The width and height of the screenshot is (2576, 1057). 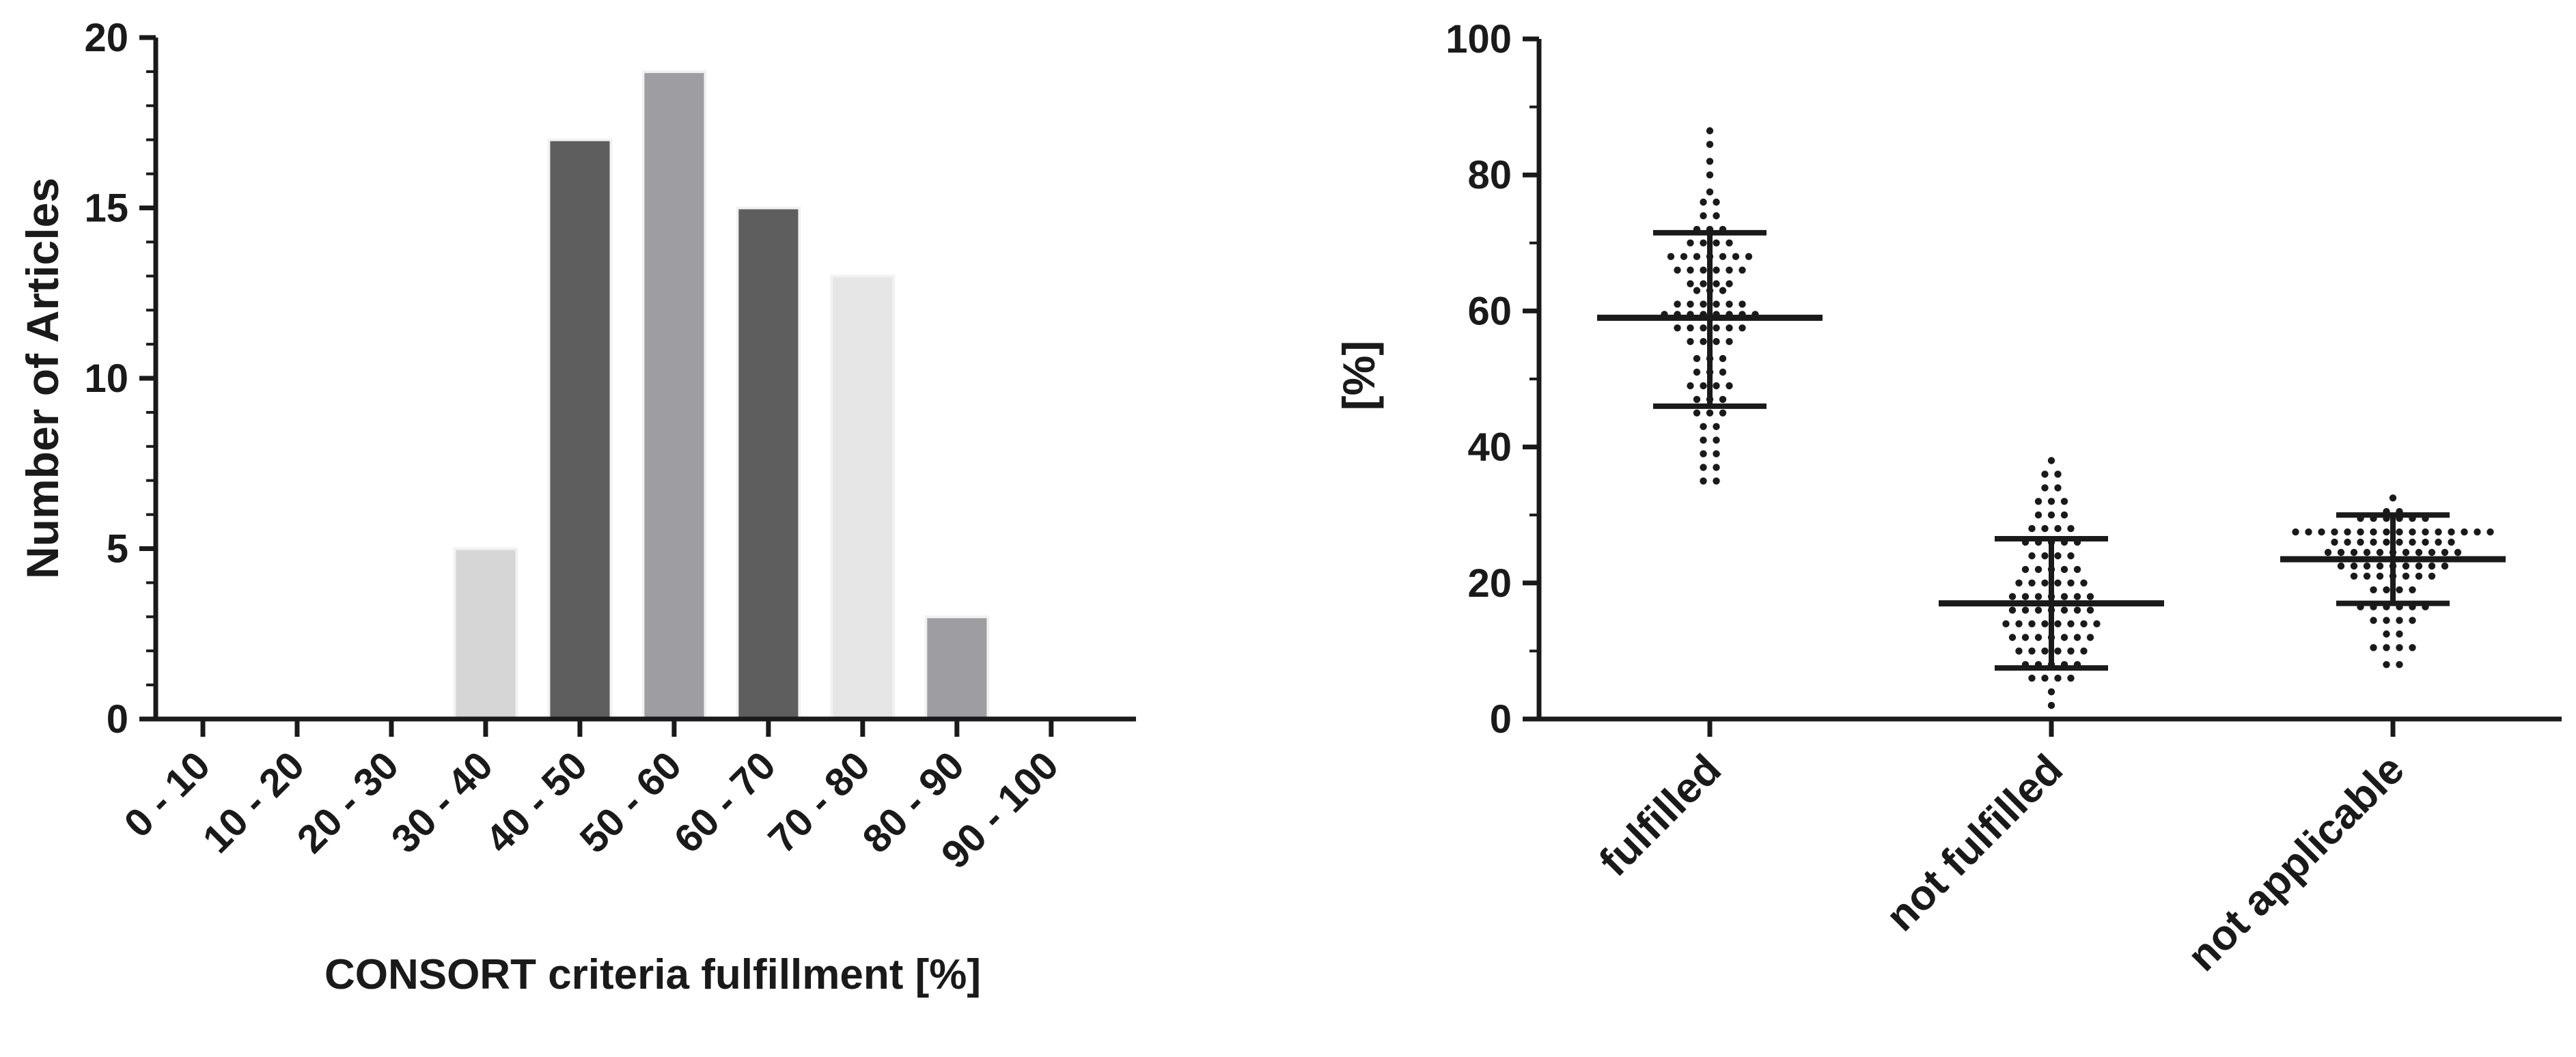 What do you see at coordinates (1490, 447) in the screenshot?
I see `y-tick-label: 40` at bounding box center [1490, 447].